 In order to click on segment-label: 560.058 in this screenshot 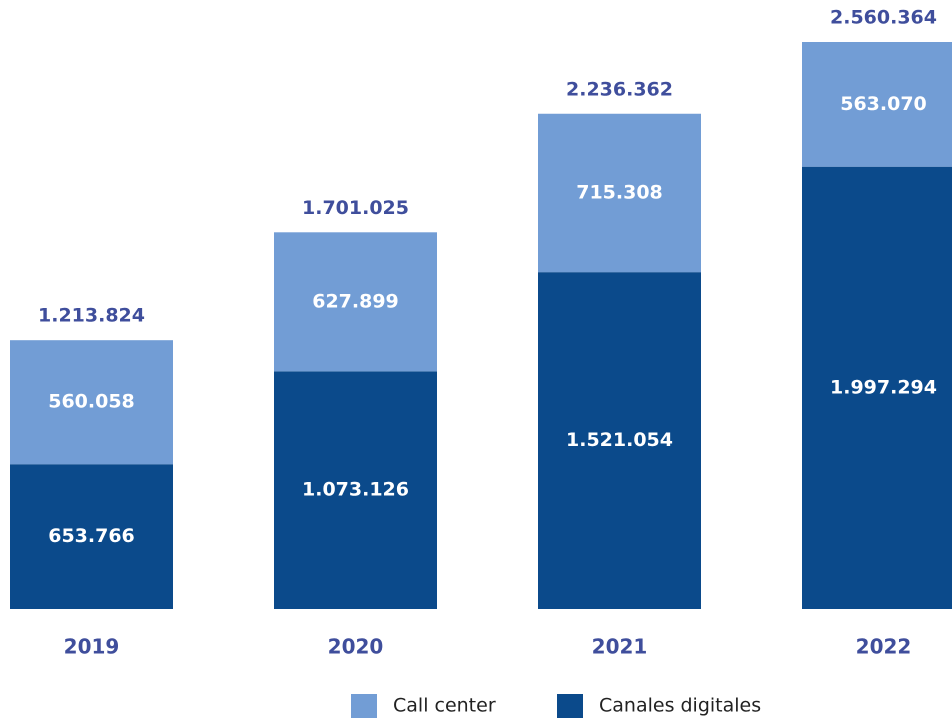, I will do `click(91, 402)`.